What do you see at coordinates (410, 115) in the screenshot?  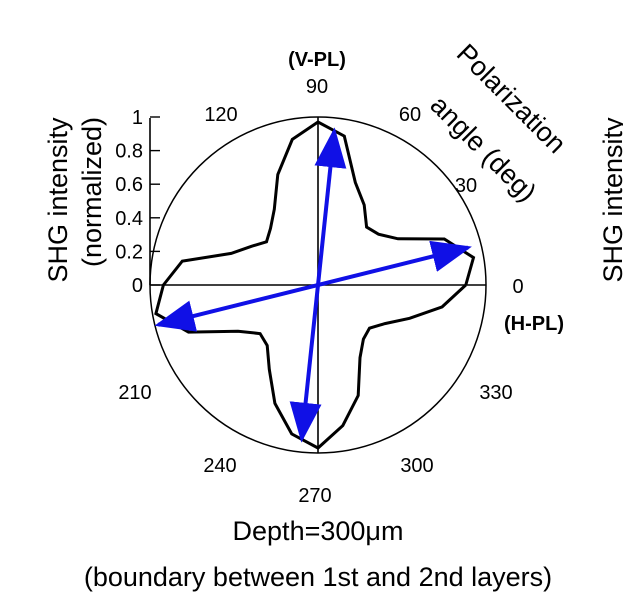 I see `angle-label-60: 60` at bounding box center [410, 115].